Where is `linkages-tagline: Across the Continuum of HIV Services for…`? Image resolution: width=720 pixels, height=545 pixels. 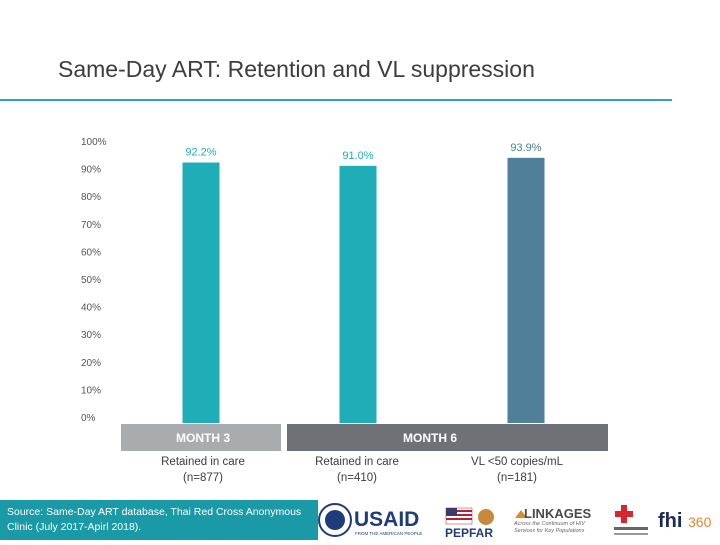 linkages-tagline: Across the Continuum of HIV Services for… is located at coordinates (549, 527).